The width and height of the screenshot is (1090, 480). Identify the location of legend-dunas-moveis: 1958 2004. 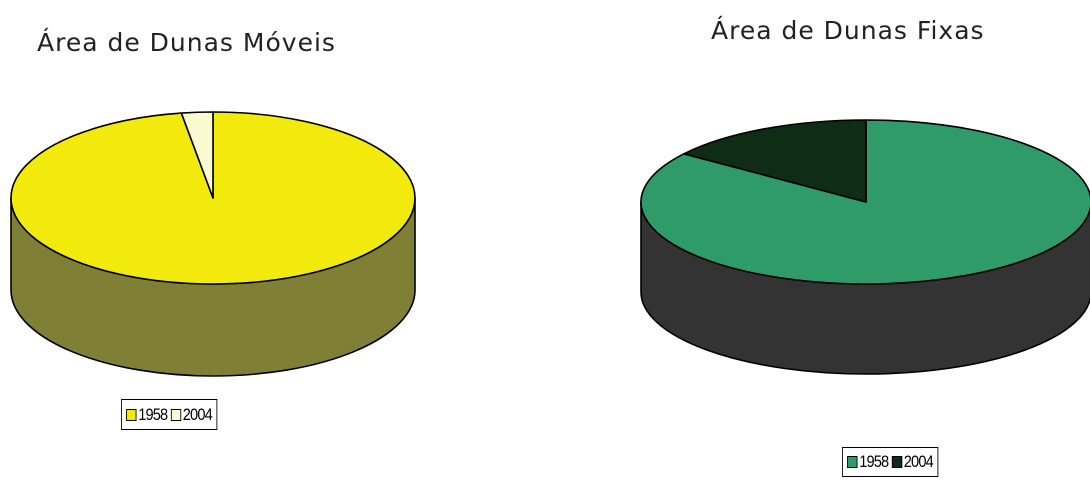
(169, 414).